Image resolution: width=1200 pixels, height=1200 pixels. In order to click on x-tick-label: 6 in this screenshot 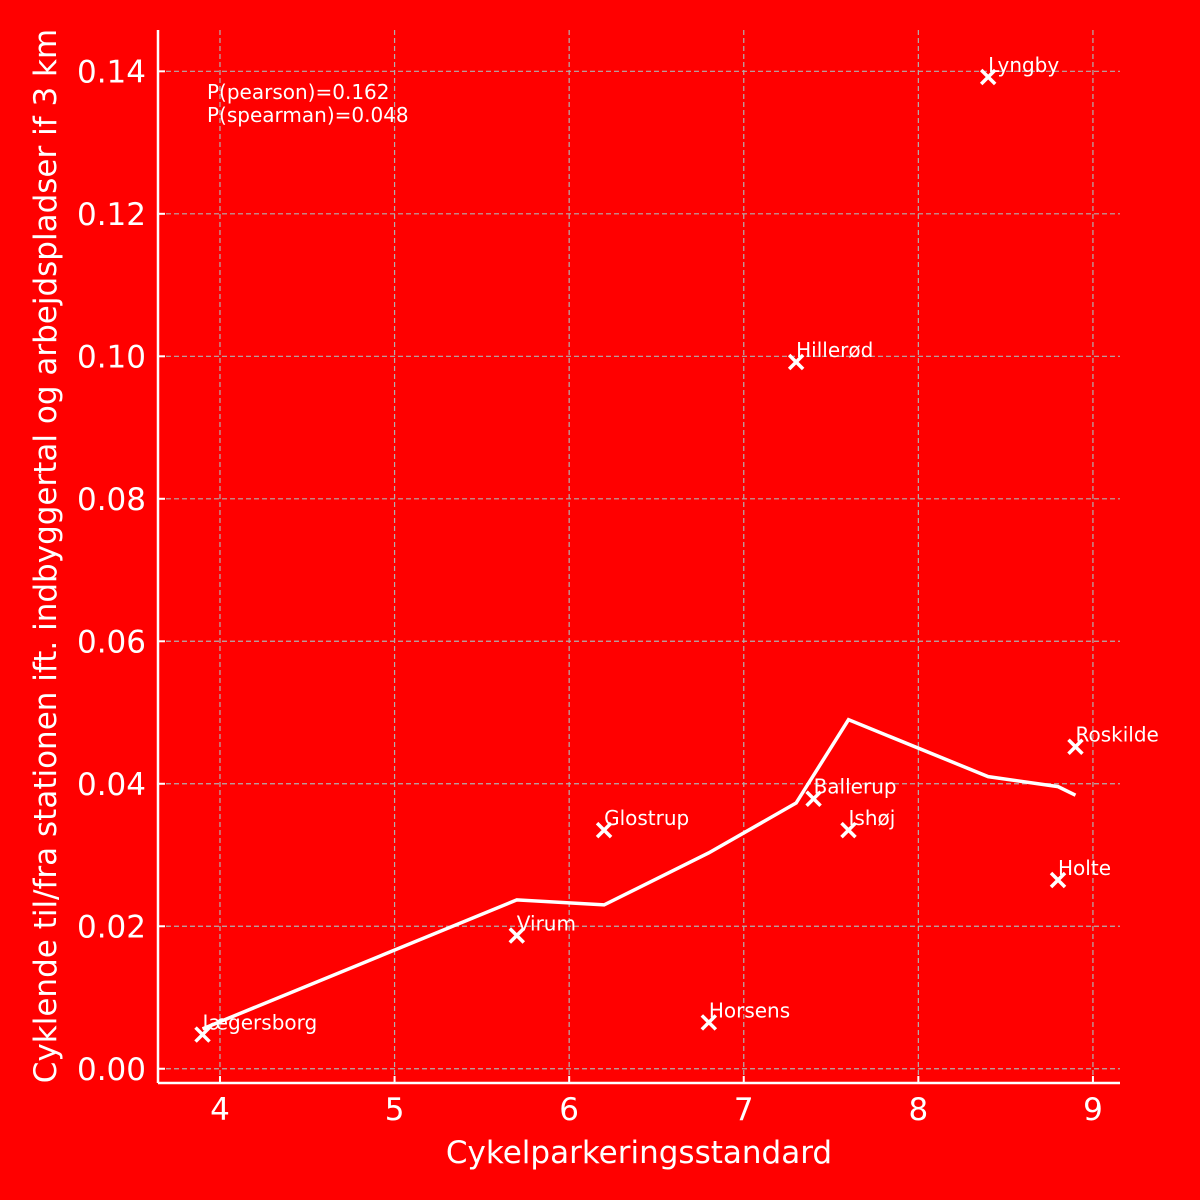, I will do `click(569, 1110)`.